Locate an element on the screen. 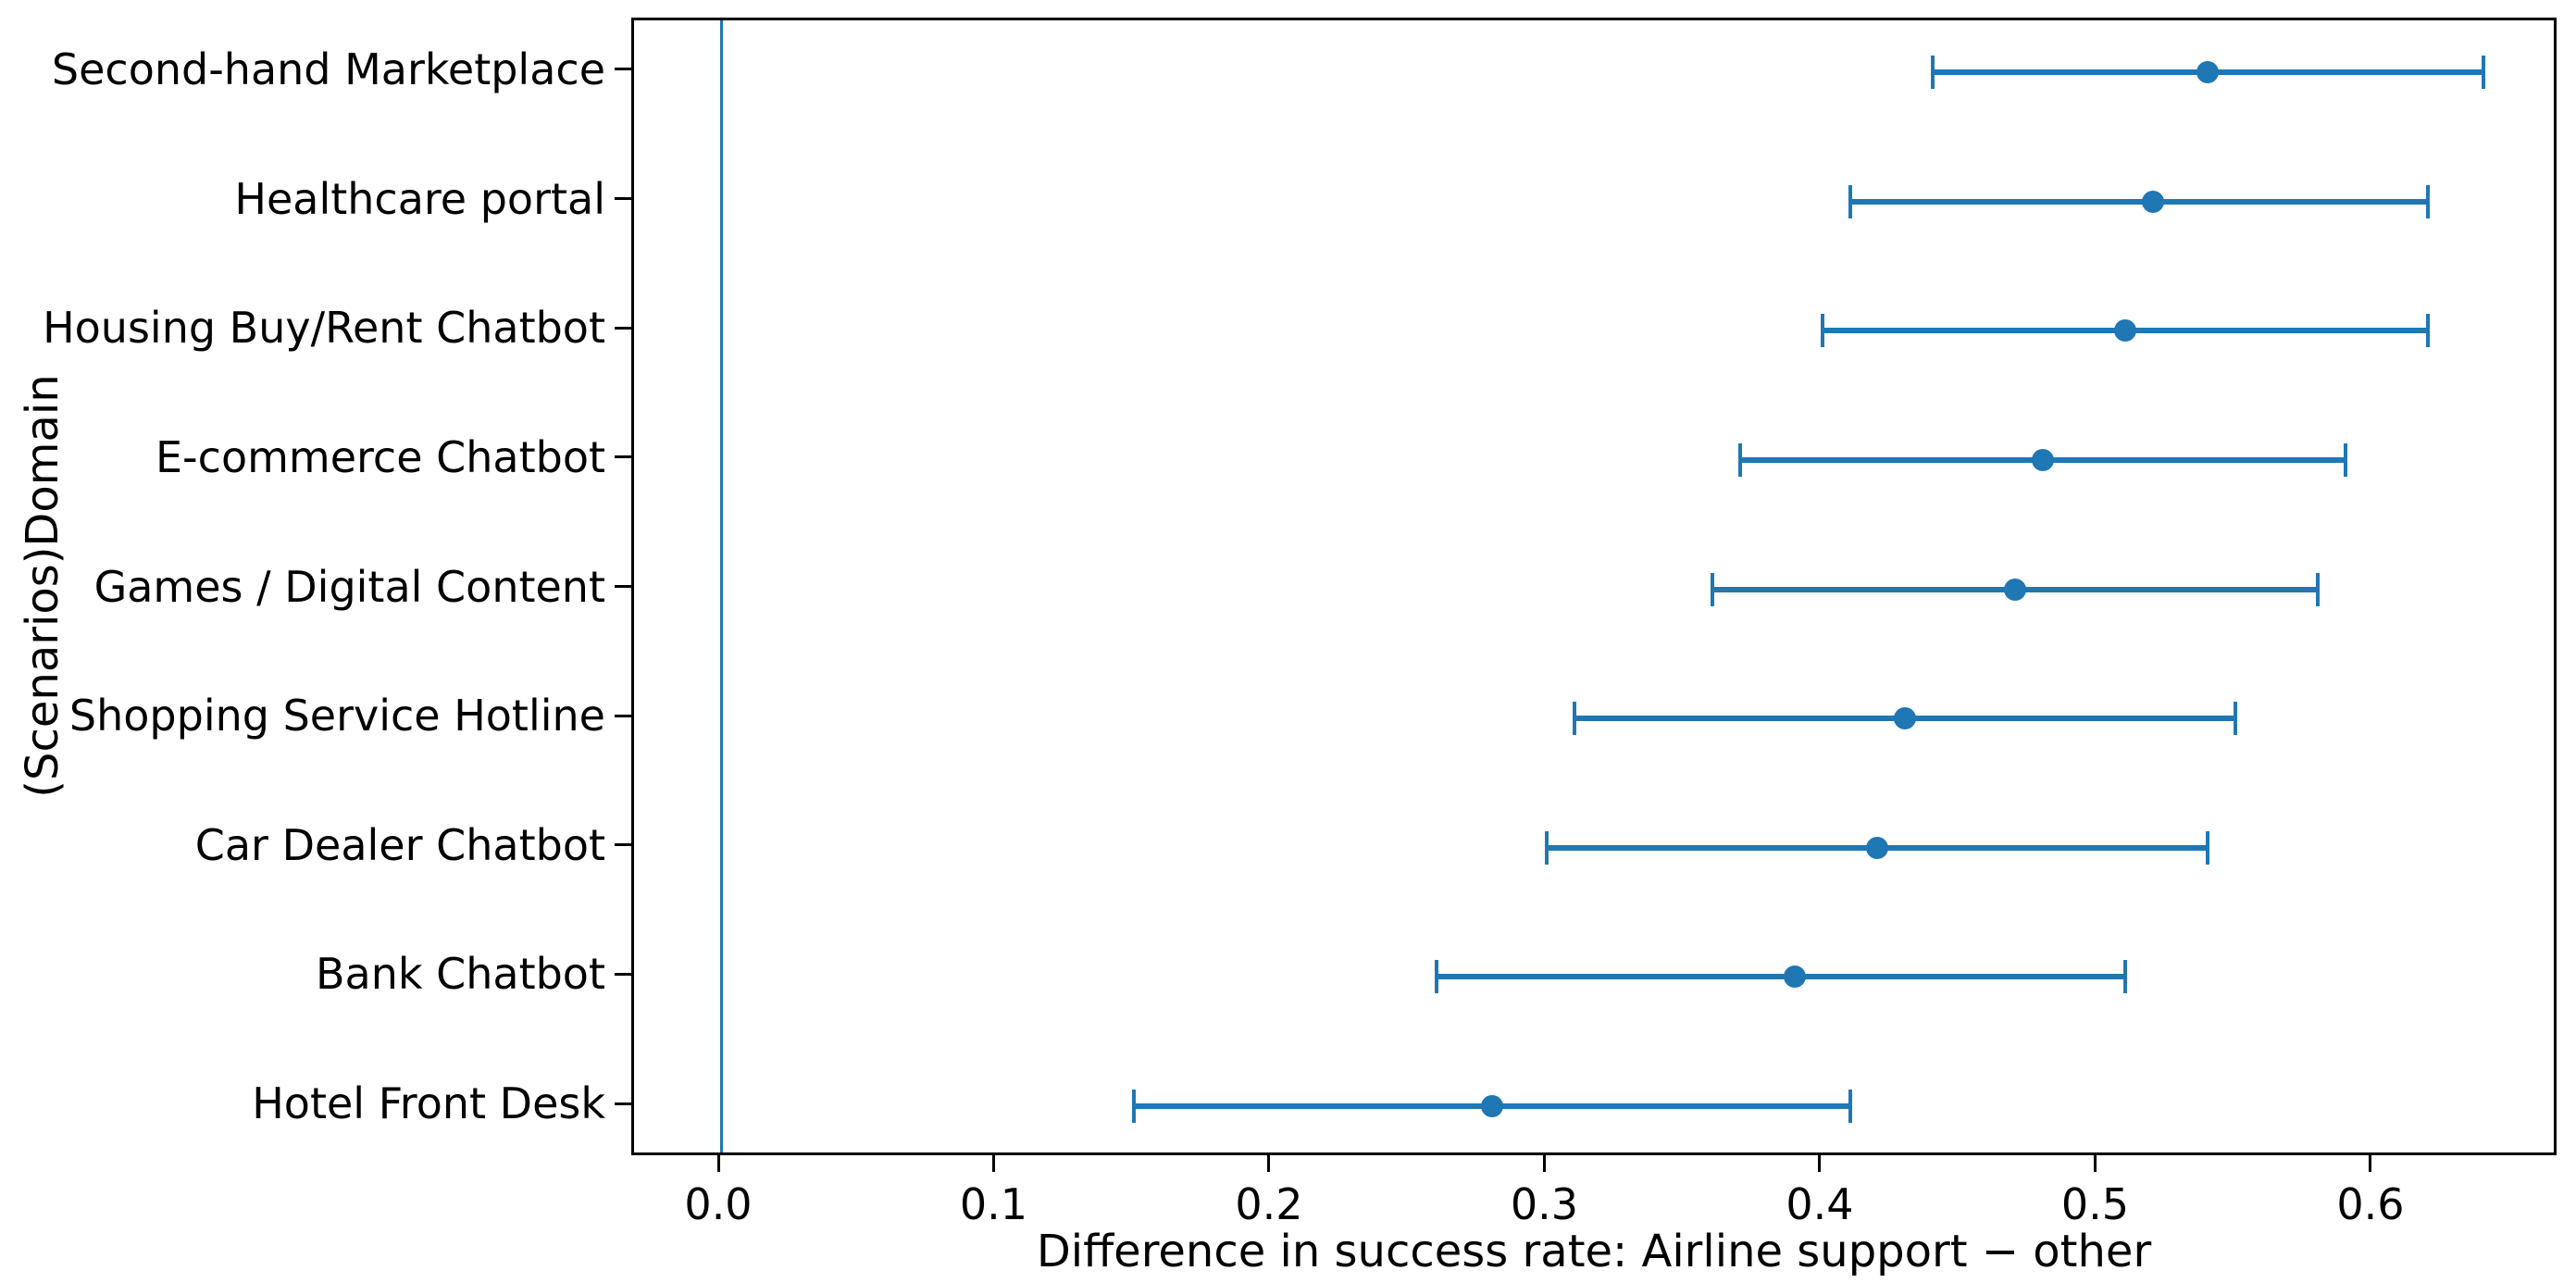  y-tick-label: Bank Chatbot is located at coordinates (460, 974).